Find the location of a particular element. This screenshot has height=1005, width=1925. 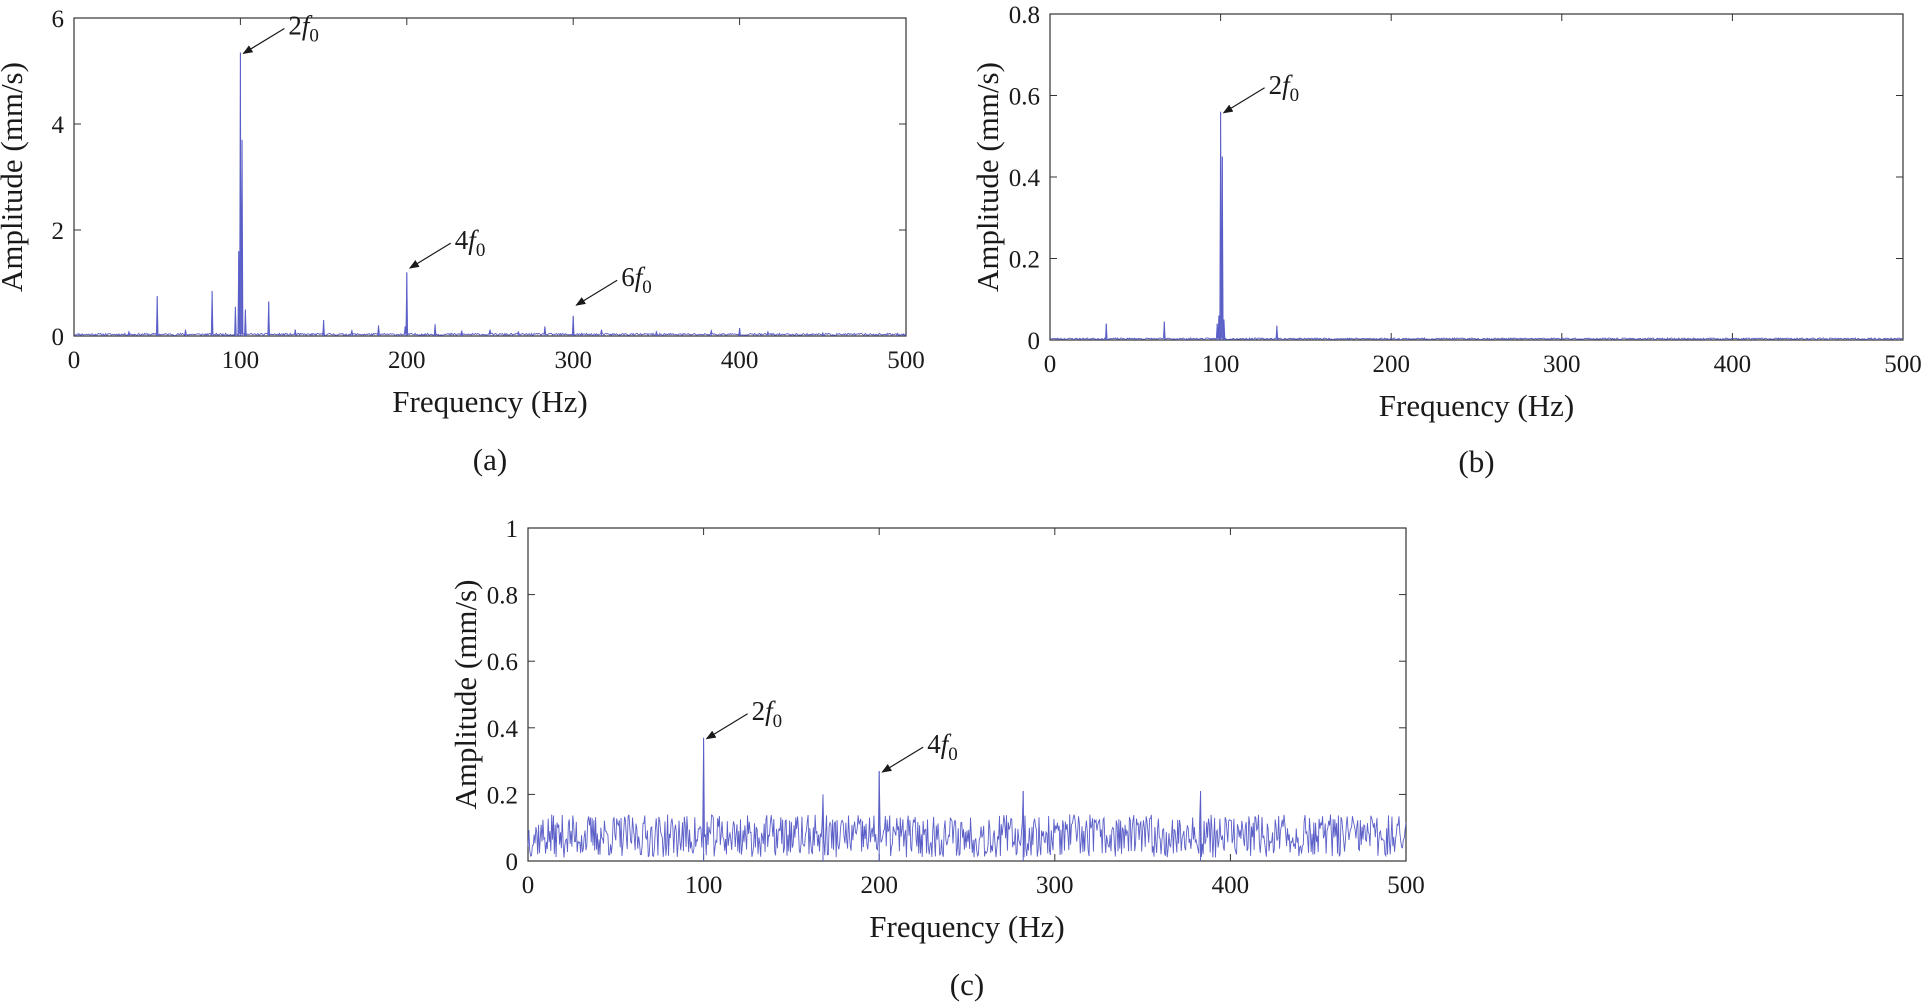

panel-label: (b) is located at coordinates (1476, 461).